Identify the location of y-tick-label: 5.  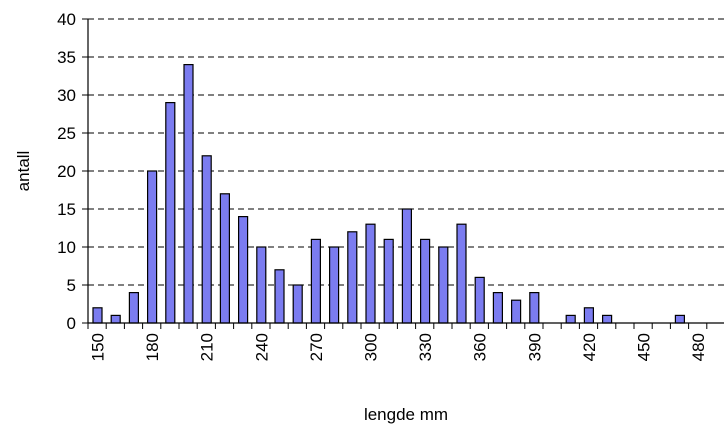
(71, 285).